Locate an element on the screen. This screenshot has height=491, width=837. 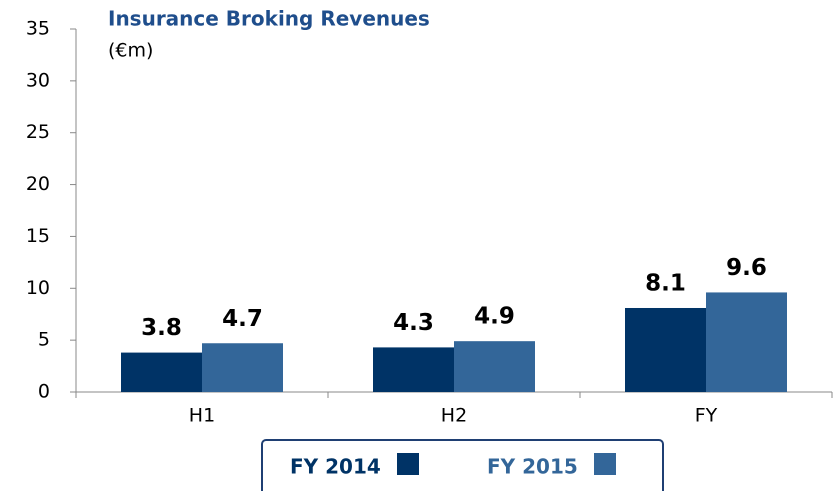
data-label: 9.6 is located at coordinates (746, 268).